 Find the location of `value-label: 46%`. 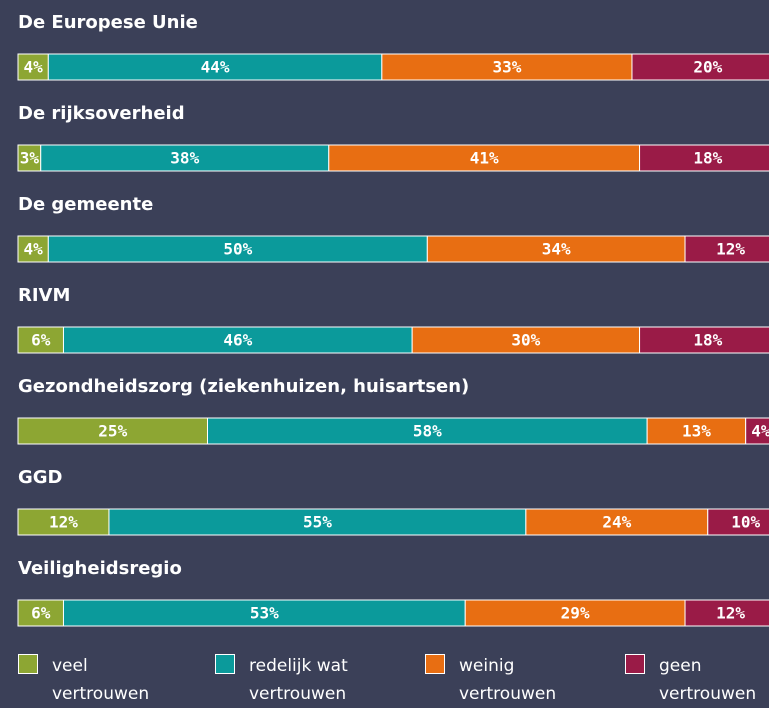

value-label: 46% is located at coordinates (237, 340).